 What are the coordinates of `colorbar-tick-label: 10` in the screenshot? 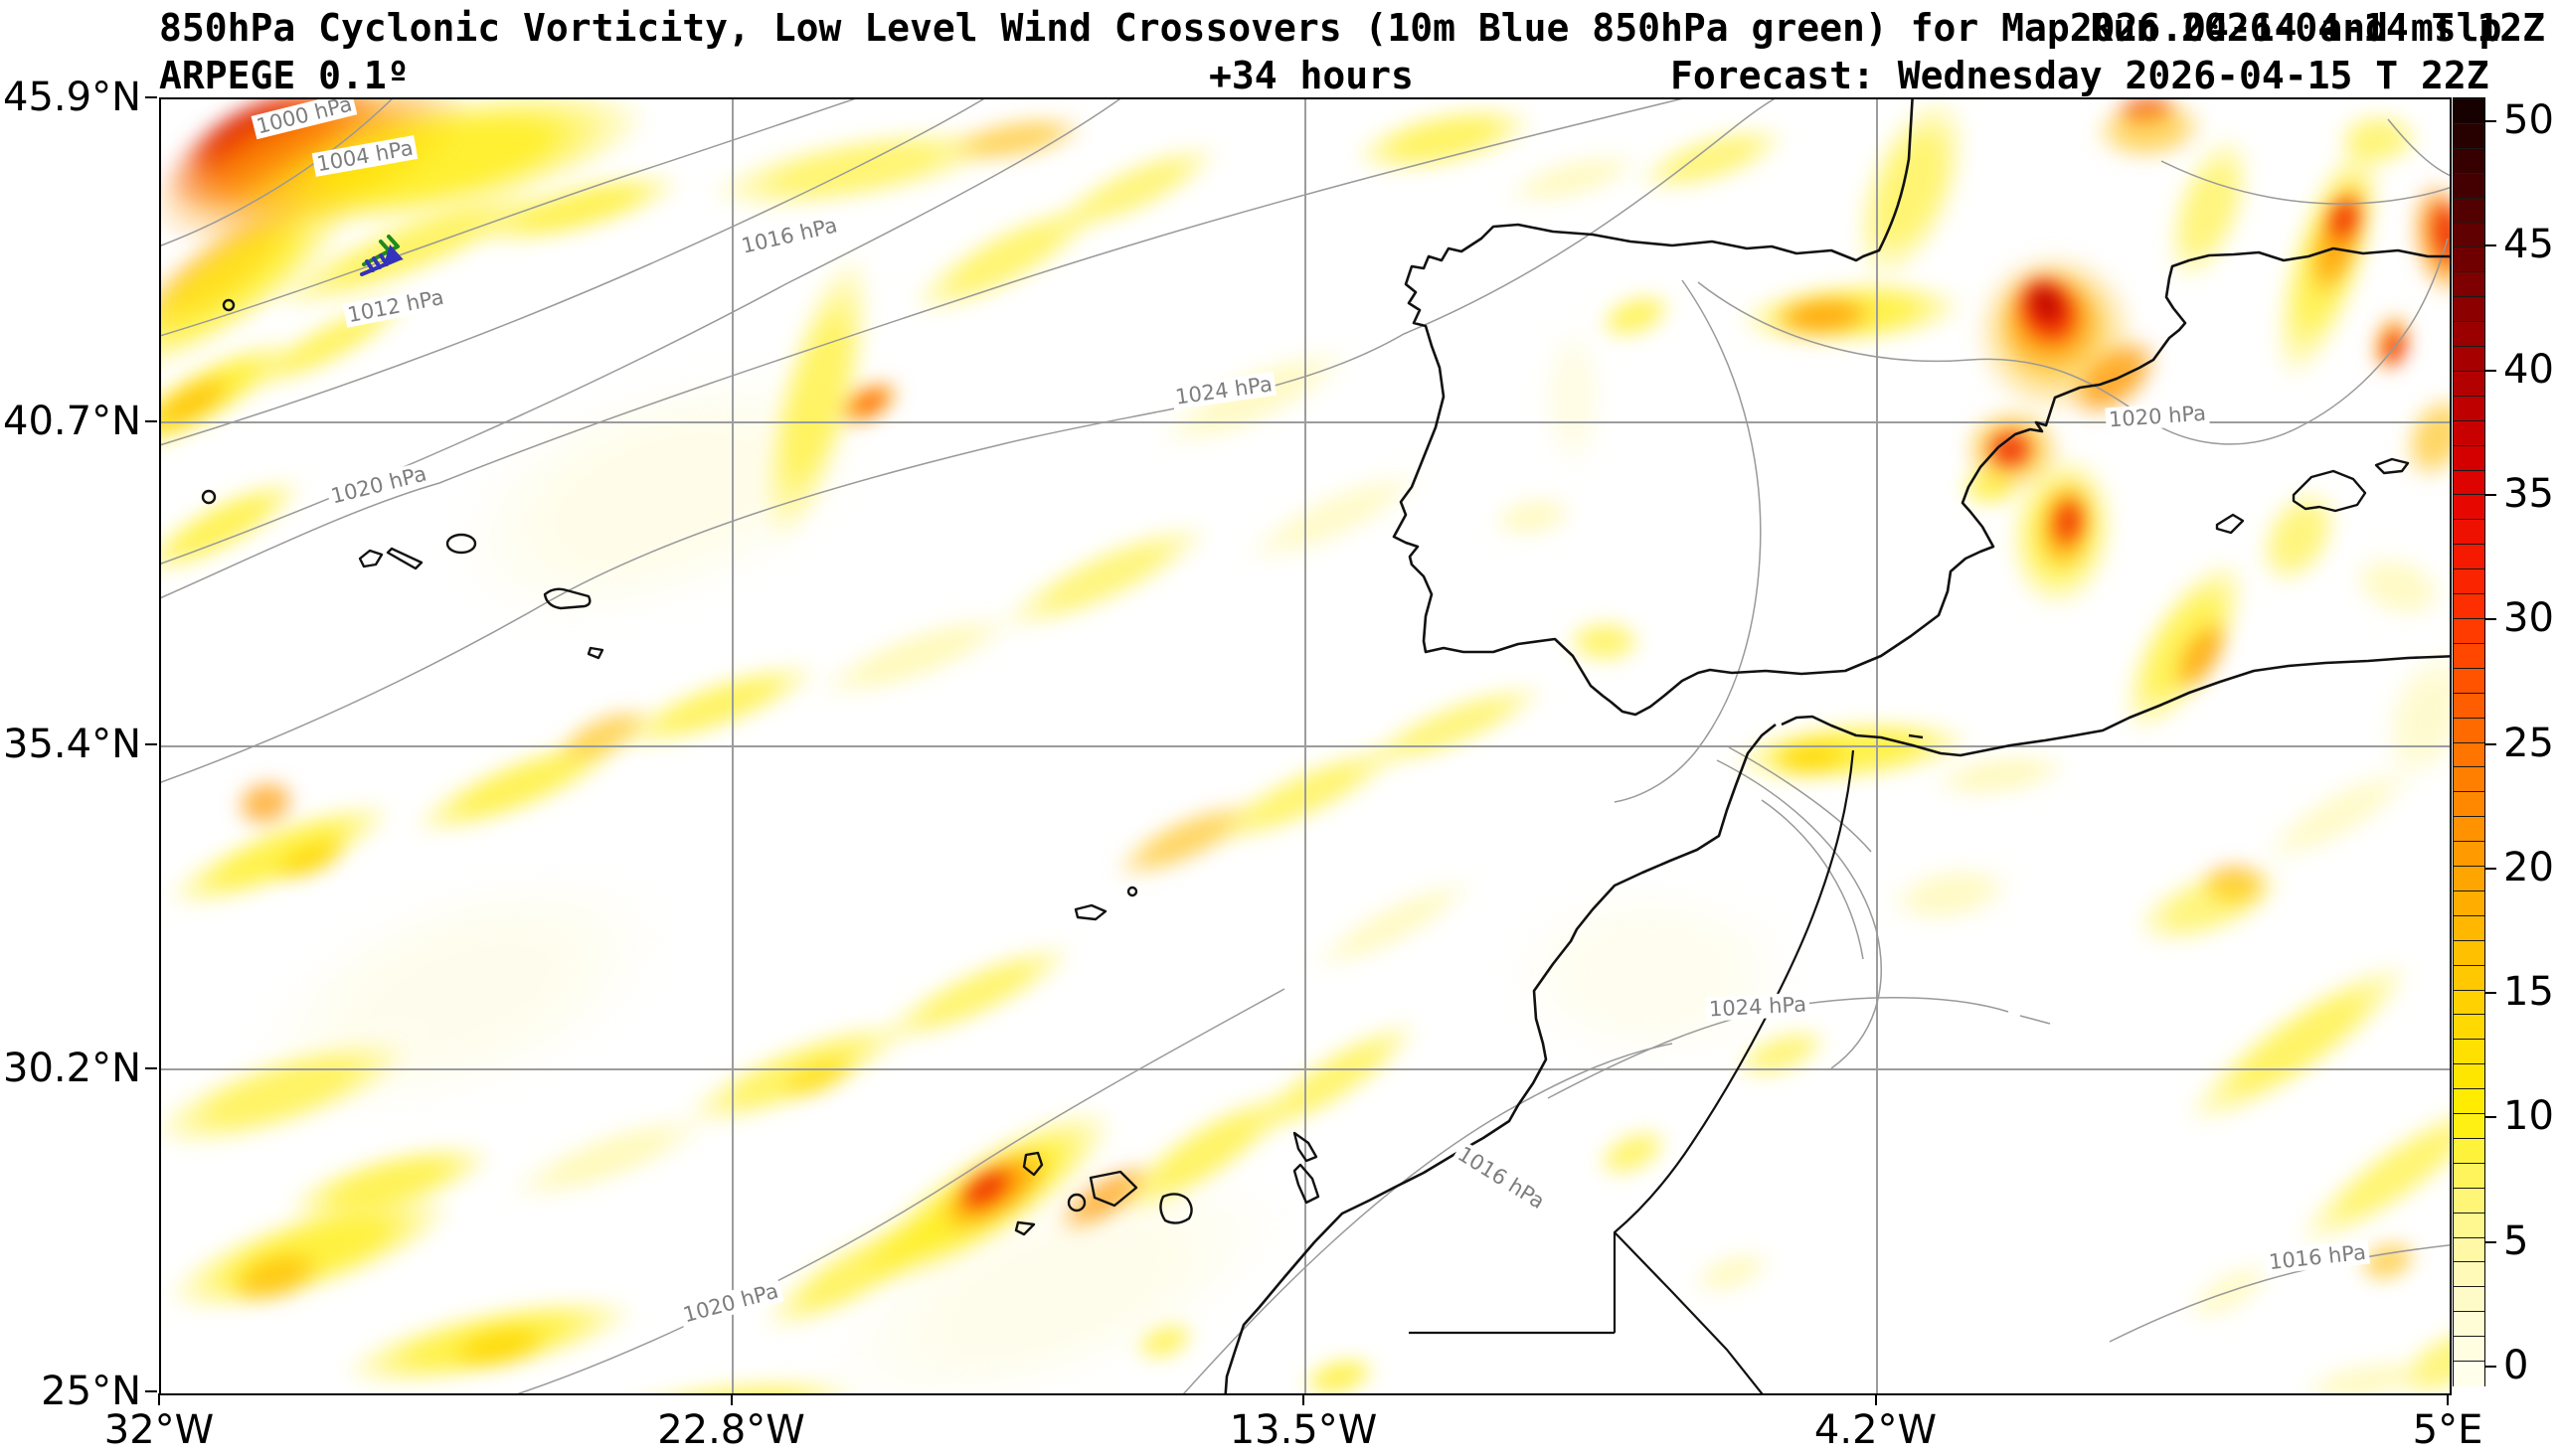 It's located at (2528, 1116).